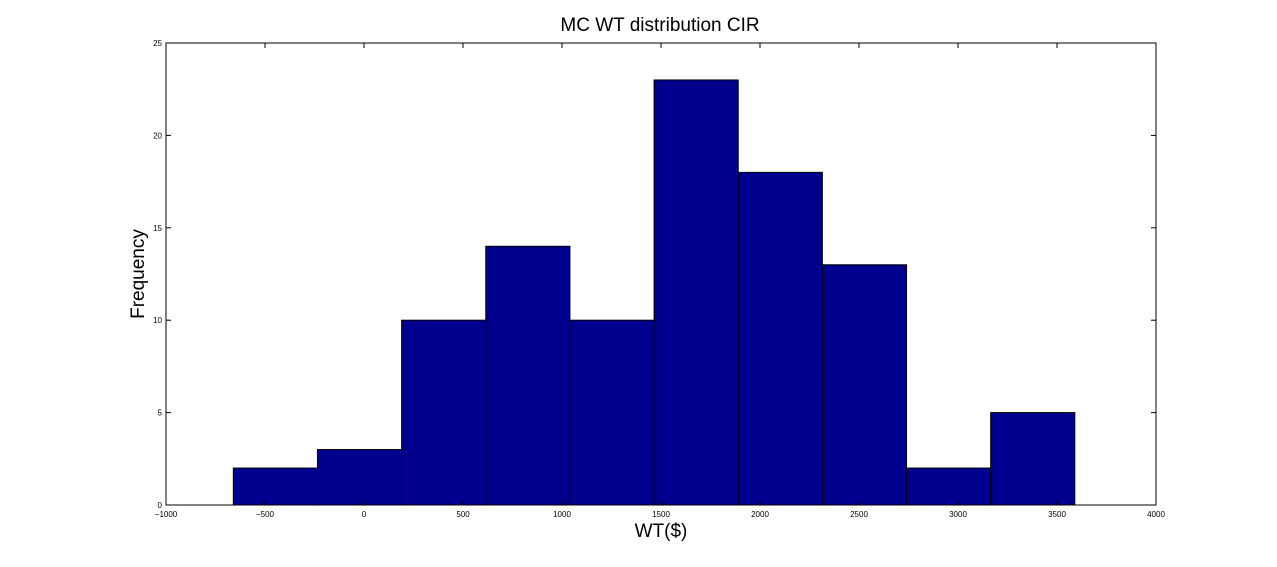  I want to click on y-tick-label: 0, so click(160, 505).